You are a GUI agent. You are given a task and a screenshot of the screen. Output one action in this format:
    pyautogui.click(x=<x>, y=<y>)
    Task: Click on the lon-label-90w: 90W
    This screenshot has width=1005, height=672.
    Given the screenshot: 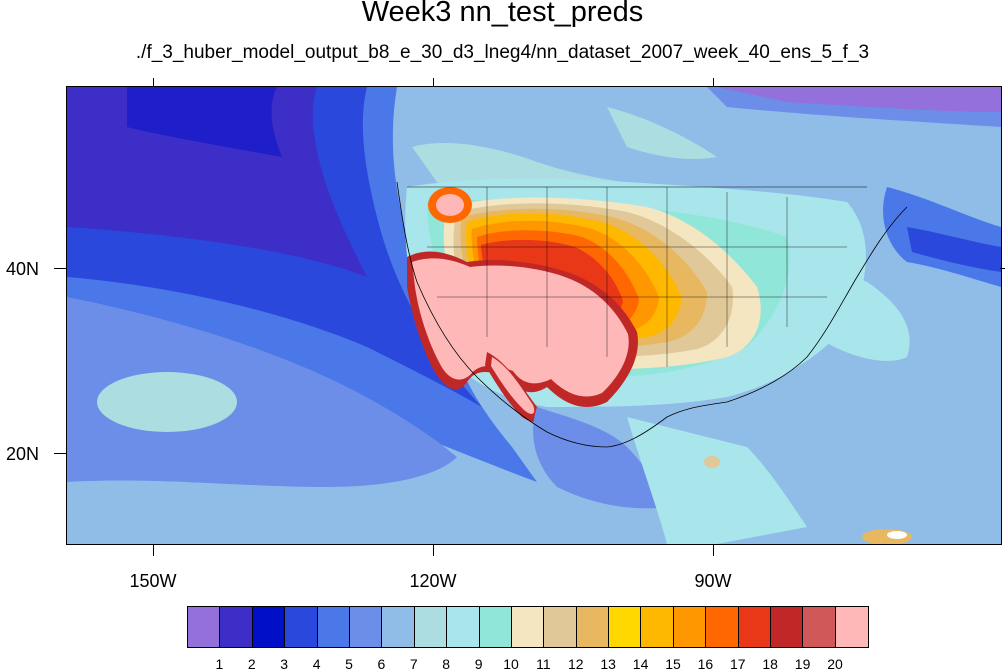 What is the action you would take?
    pyautogui.click(x=713, y=581)
    